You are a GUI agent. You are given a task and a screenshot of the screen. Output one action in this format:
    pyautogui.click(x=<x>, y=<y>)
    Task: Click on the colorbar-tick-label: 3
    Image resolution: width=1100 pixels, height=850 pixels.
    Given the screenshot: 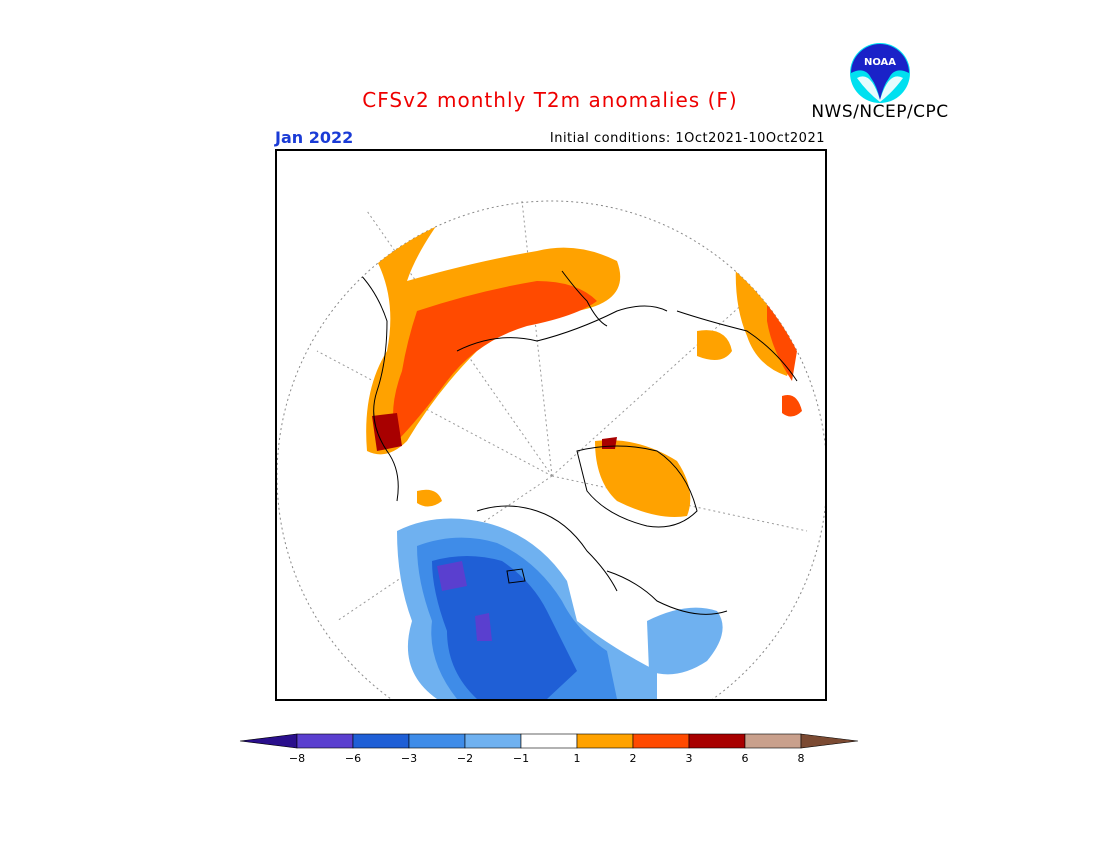 What is the action you would take?
    pyautogui.click(x=689, y=758)
    